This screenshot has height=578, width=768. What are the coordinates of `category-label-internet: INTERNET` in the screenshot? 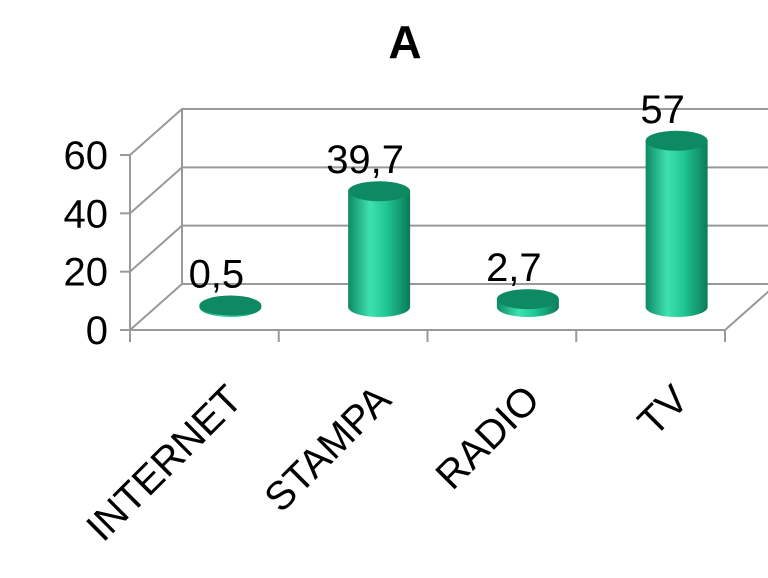 It's located at (164, 463).